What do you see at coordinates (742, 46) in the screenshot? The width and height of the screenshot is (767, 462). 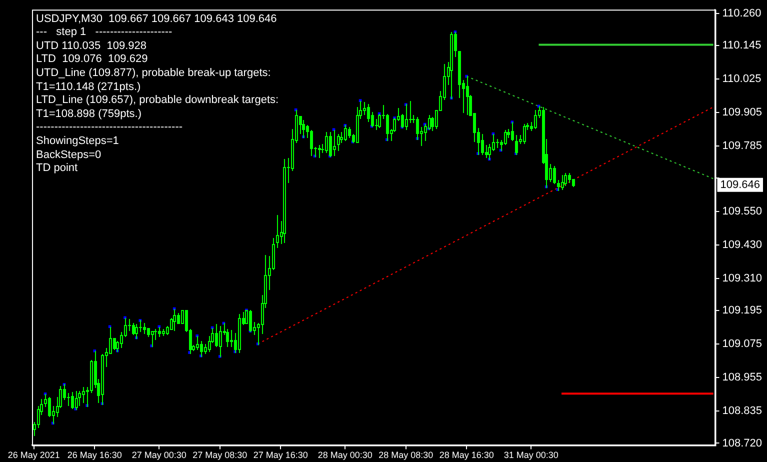 I see `y-tick-label: 110.145` at bounding box center [742, 46].